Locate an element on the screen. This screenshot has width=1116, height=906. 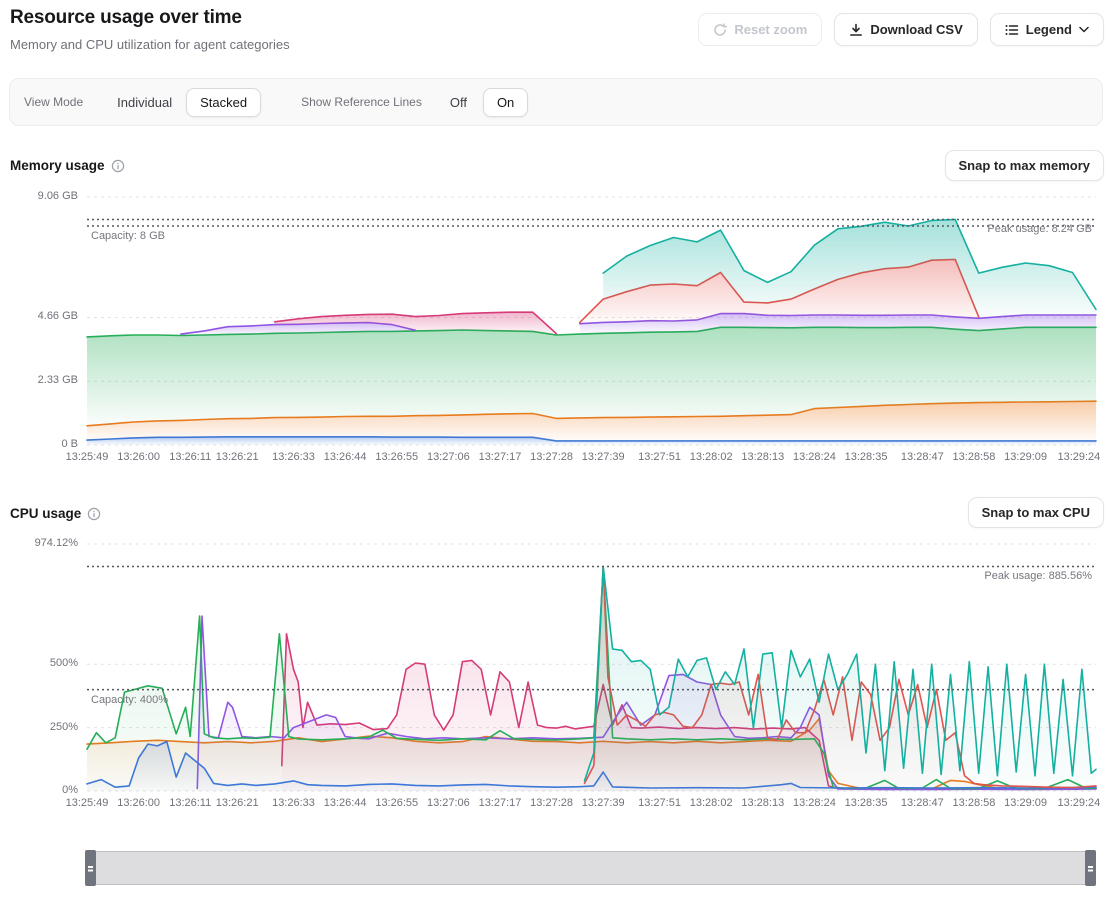
reset-zoom-label: Reset zoom is located at coordinates (771, 29).